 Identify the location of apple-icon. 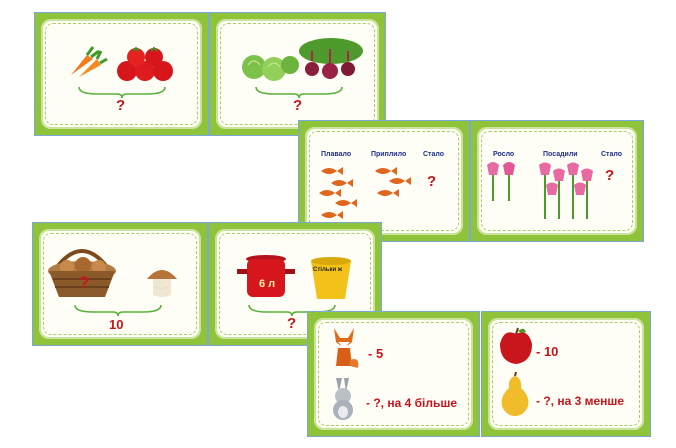
(516, 345).